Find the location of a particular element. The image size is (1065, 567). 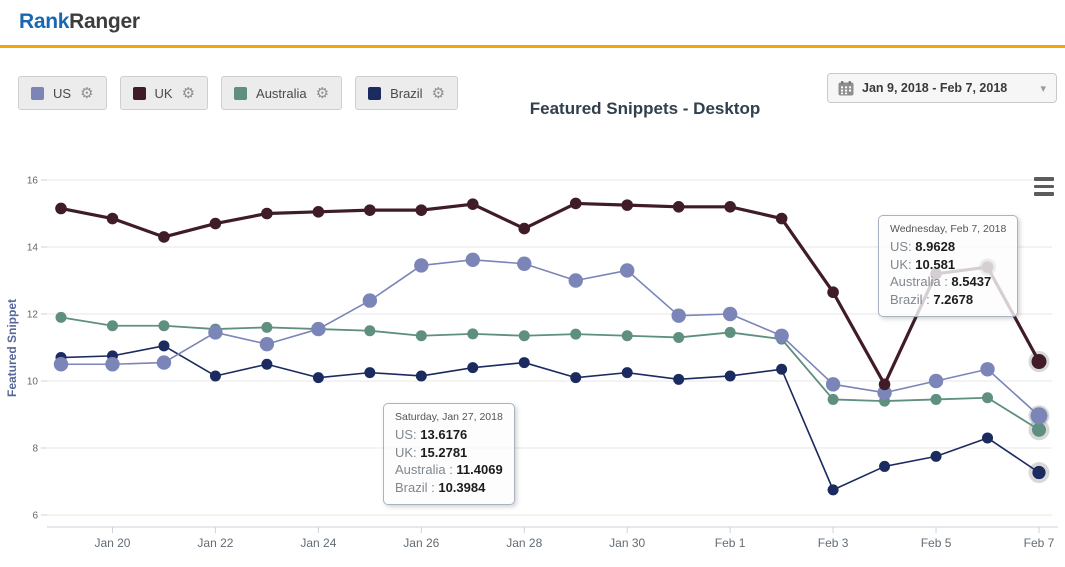

legend-label-australia: Australia is located at coordinates (281, 93).